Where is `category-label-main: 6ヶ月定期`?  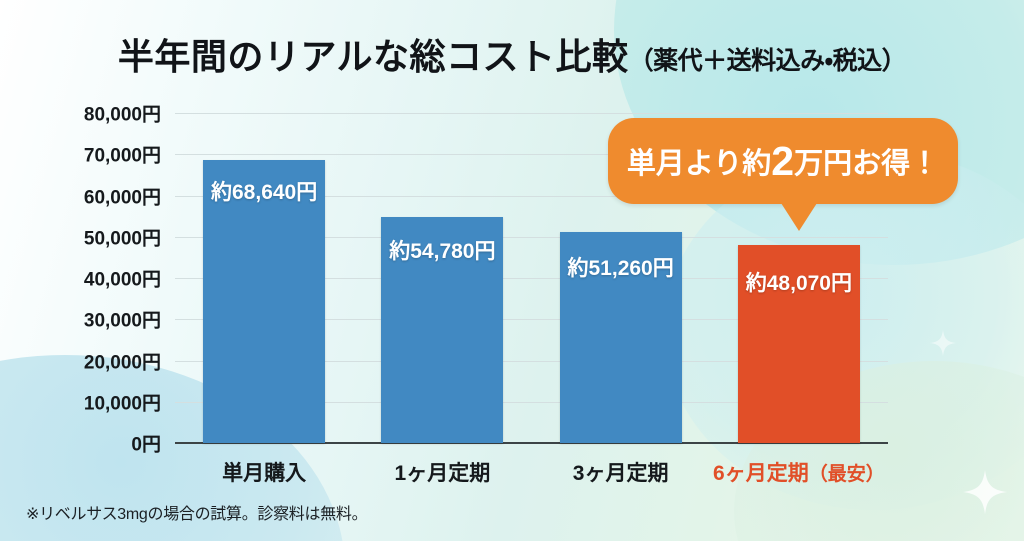
category-label-main: 6ヶ月定期 is located at coordinates (761, 473).